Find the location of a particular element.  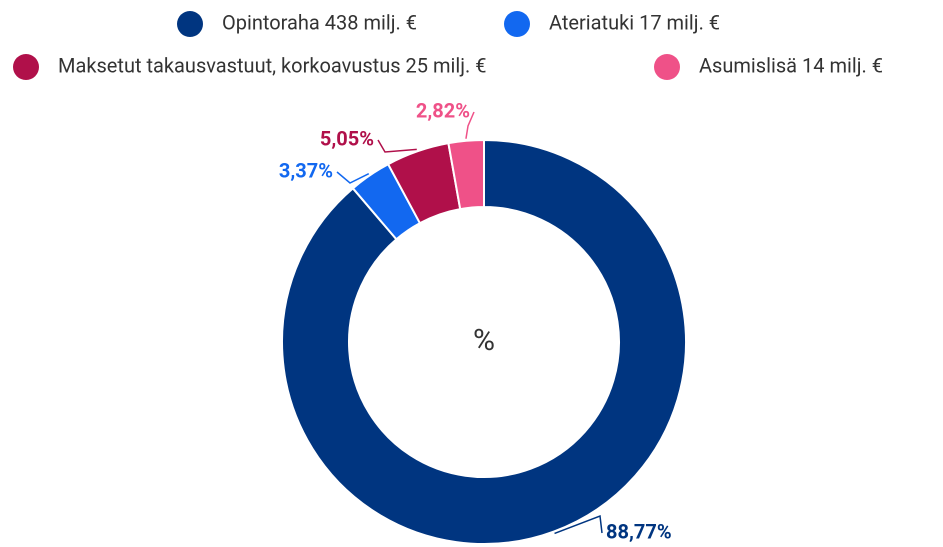

donut-slice is located at coordinates (466, 174).